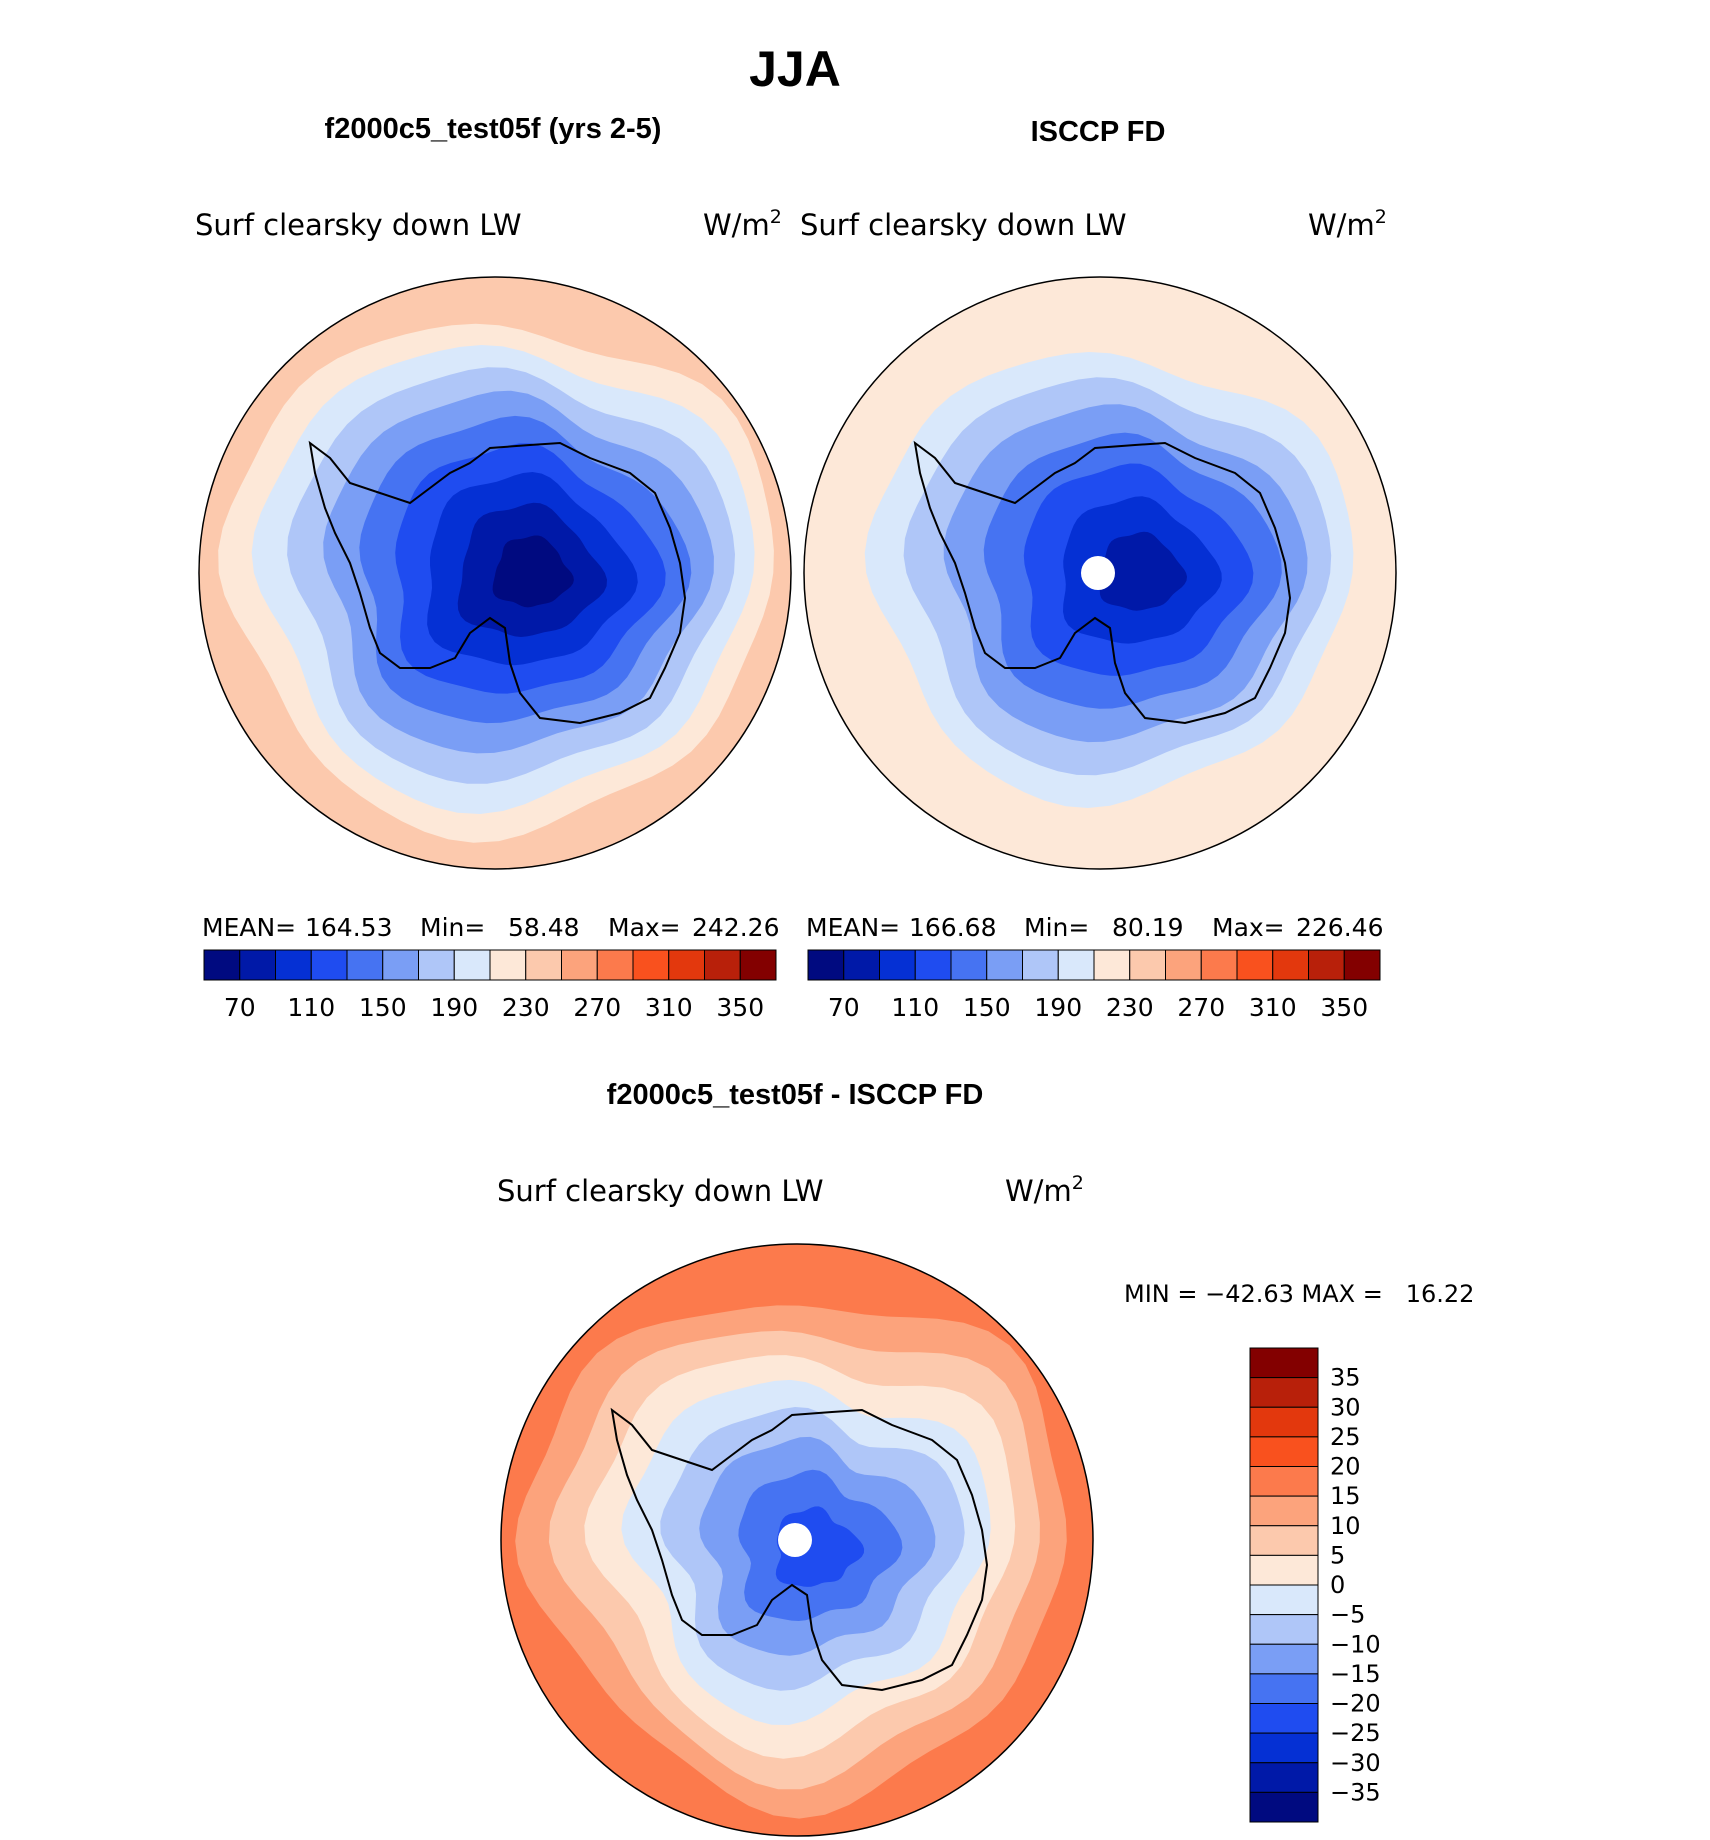 The height and width of the screenshot is (1840, 1710). What do you see at coordinates (544, 927) in the screenshot?
I see `stat-min-value: 58.48` at bounding box center [544, 927].